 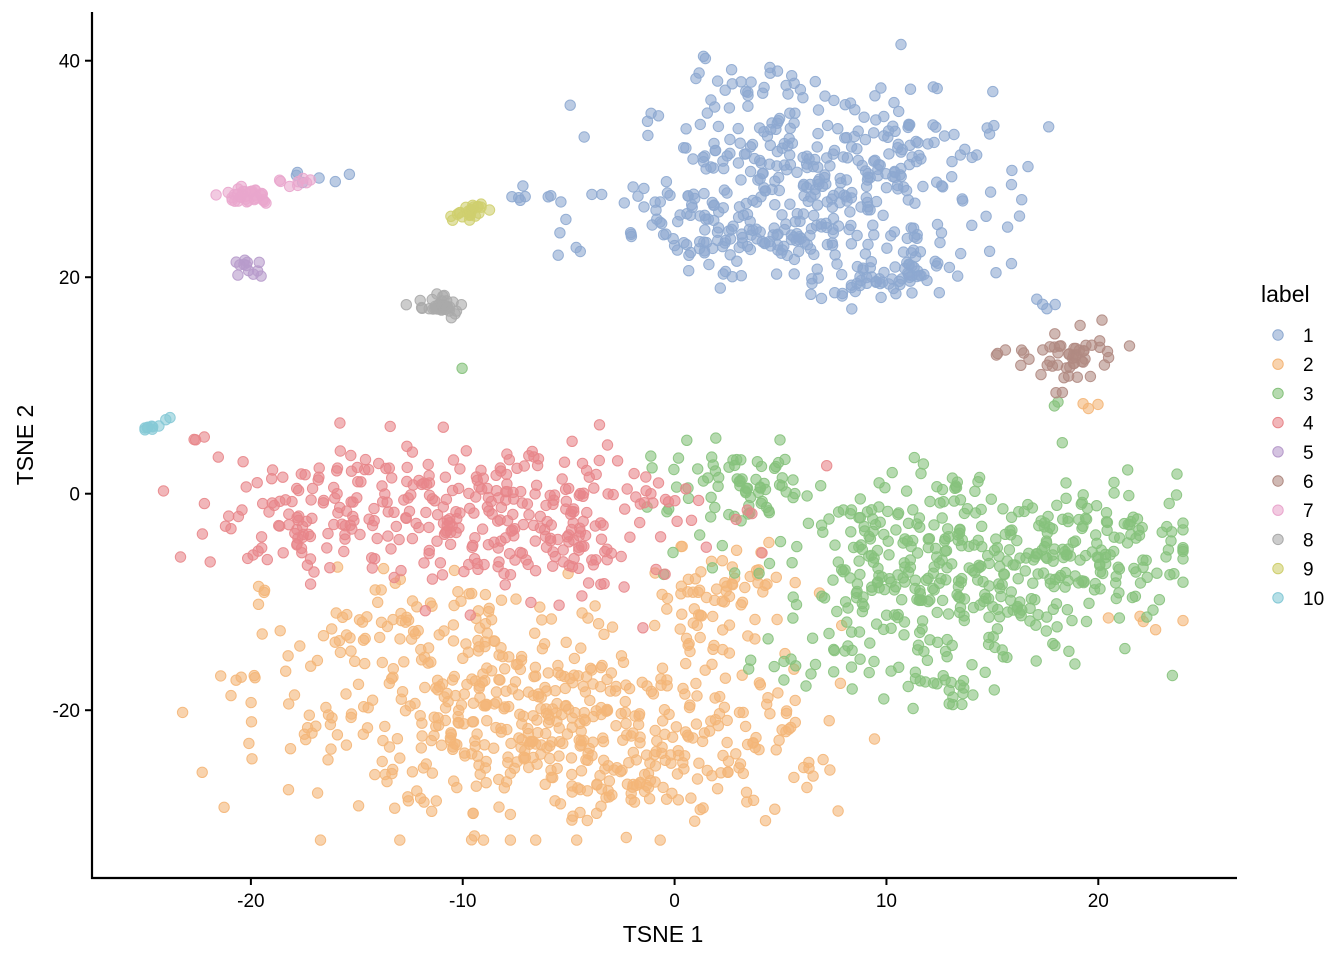 What do you see at coordinates (1098, 901) in the screenshot?
I see `x-tick-label: 20` at bounding box center [1098, 901].